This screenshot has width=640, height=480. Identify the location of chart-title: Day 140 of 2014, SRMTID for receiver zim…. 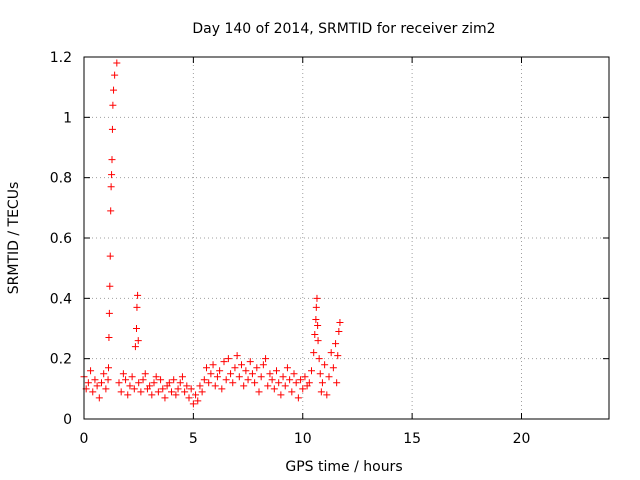
(343, 29).